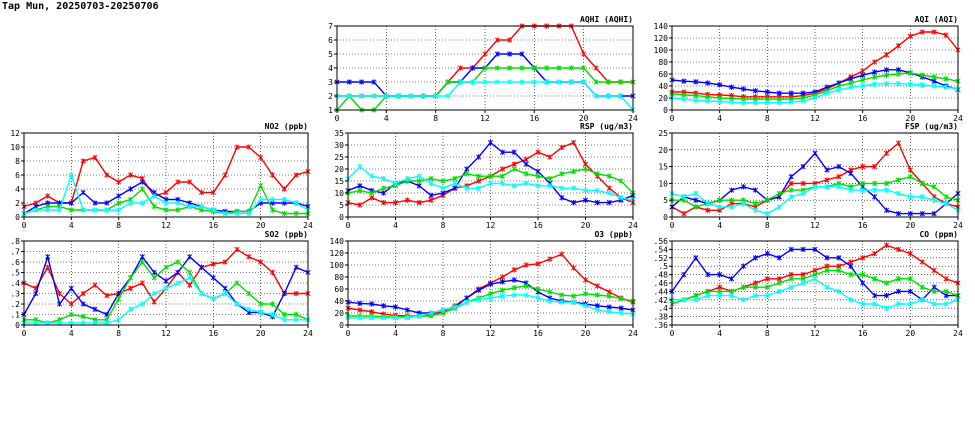 The image size is (975, 447). I want to click on y-tick-label: .2, so click(15, 304).